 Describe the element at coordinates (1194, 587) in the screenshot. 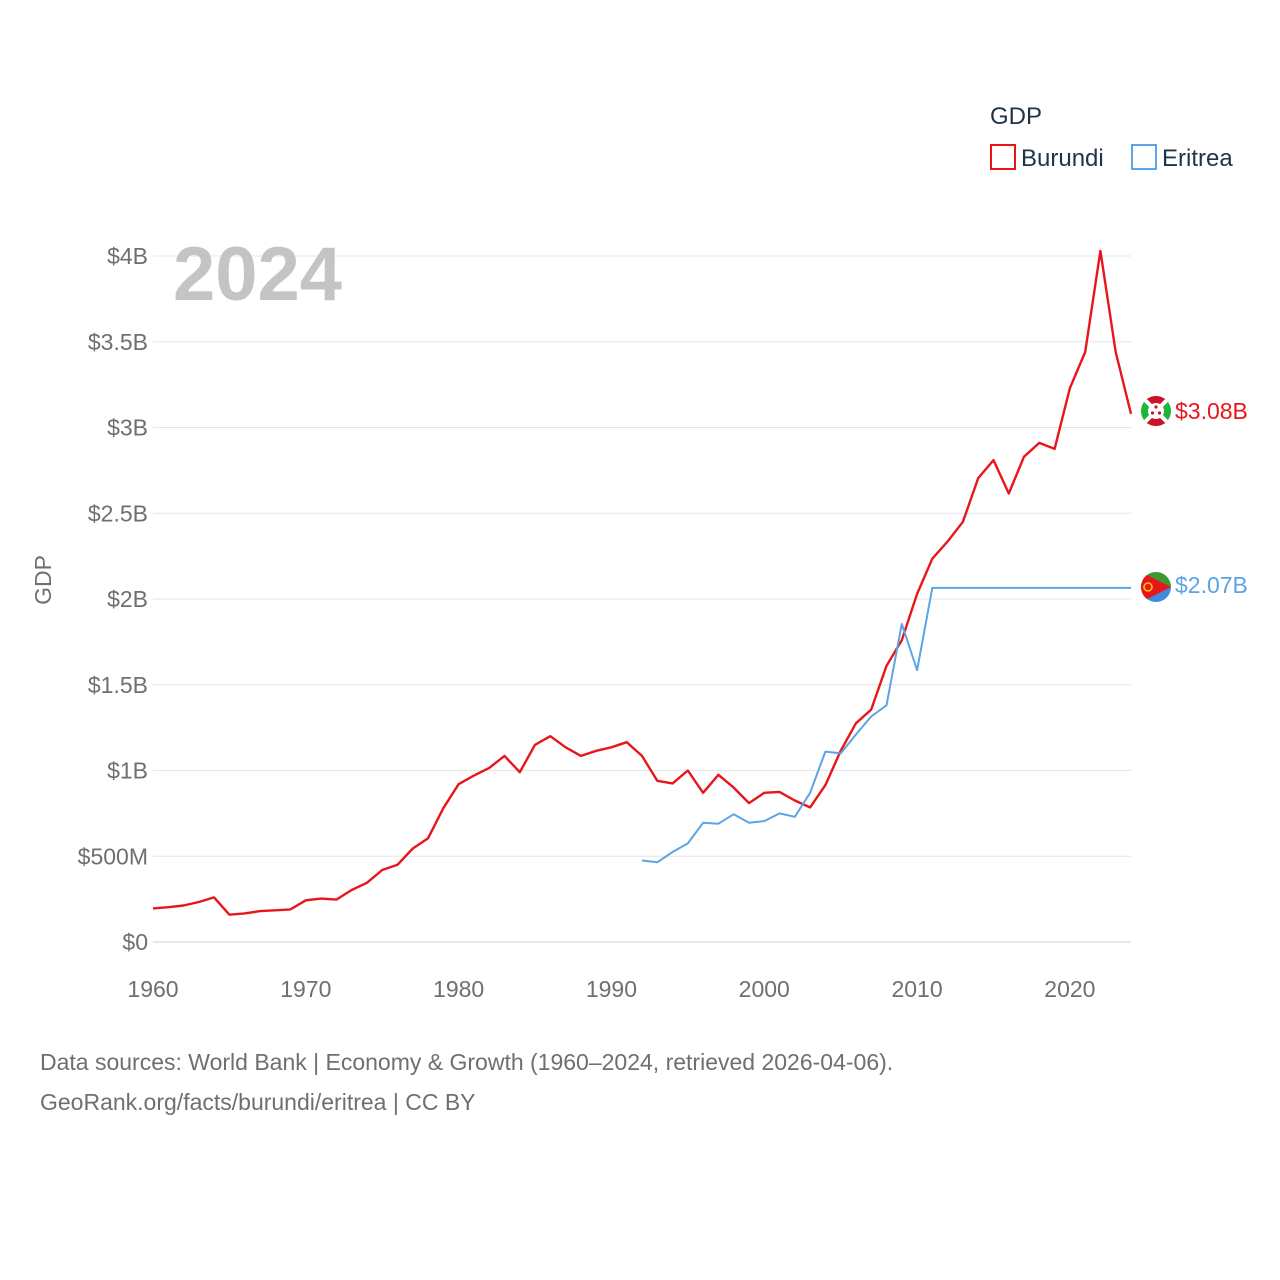

I see `end-marker-eritrea: $2.07B` at that location.